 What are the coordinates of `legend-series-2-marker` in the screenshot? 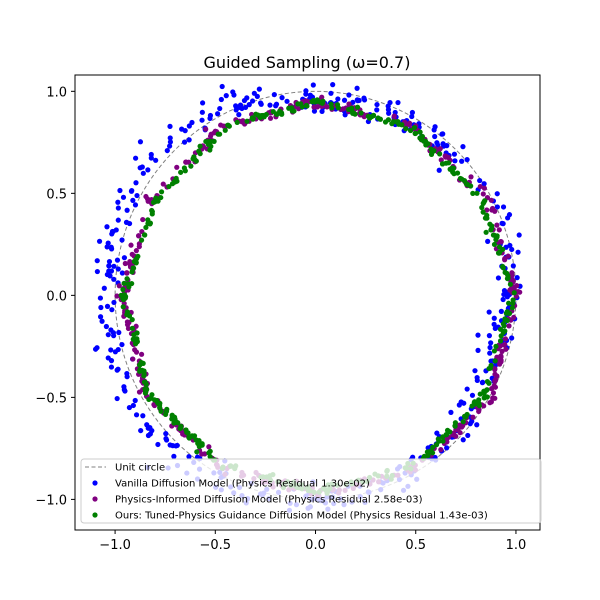 It's located at (95, 515).